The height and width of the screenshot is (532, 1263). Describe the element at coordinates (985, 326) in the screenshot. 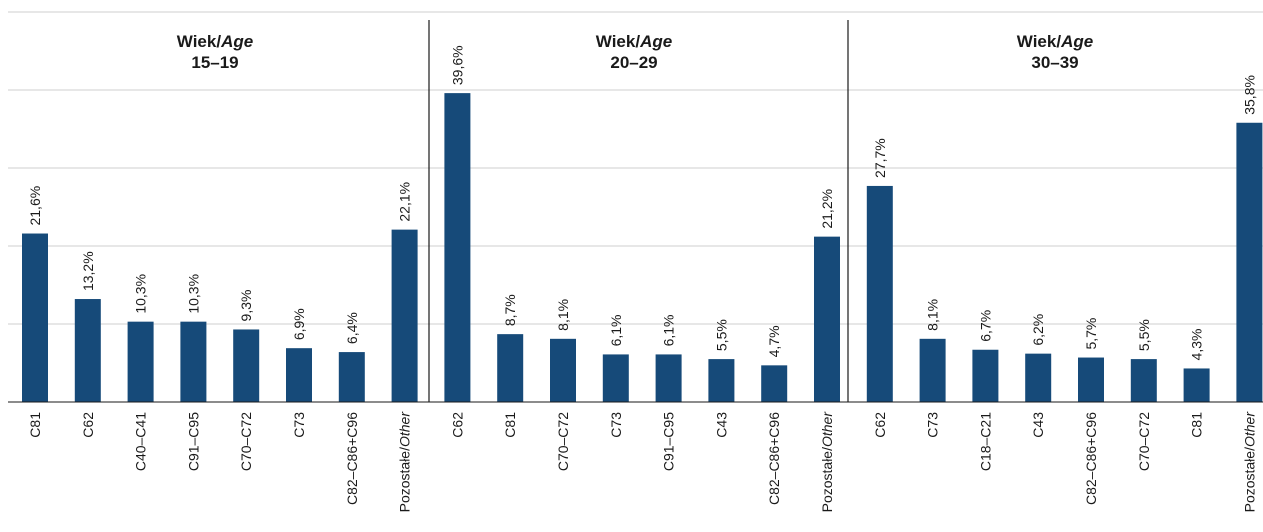

I see `bar-value-label: 6,7%` at that location.